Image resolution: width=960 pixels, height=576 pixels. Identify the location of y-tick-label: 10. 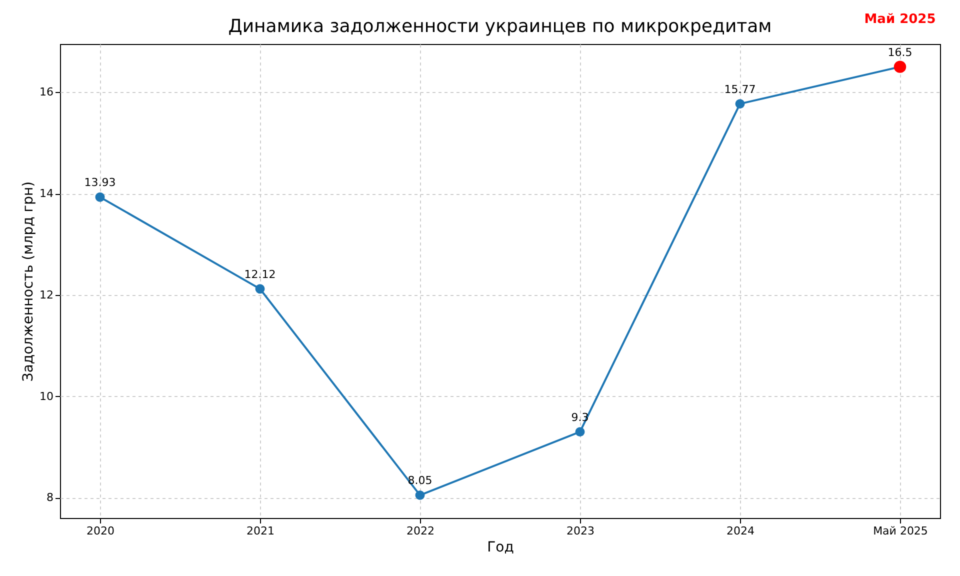
(47, 396).